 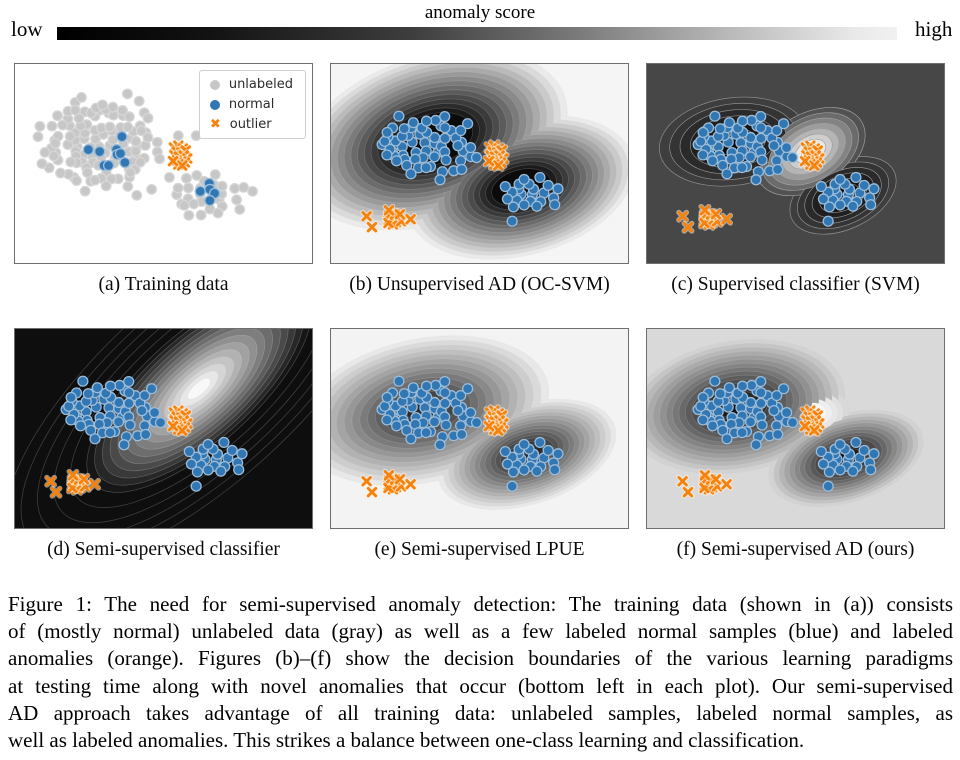 I want to click on scatter-unlabeled, so click(x=195, y=170).